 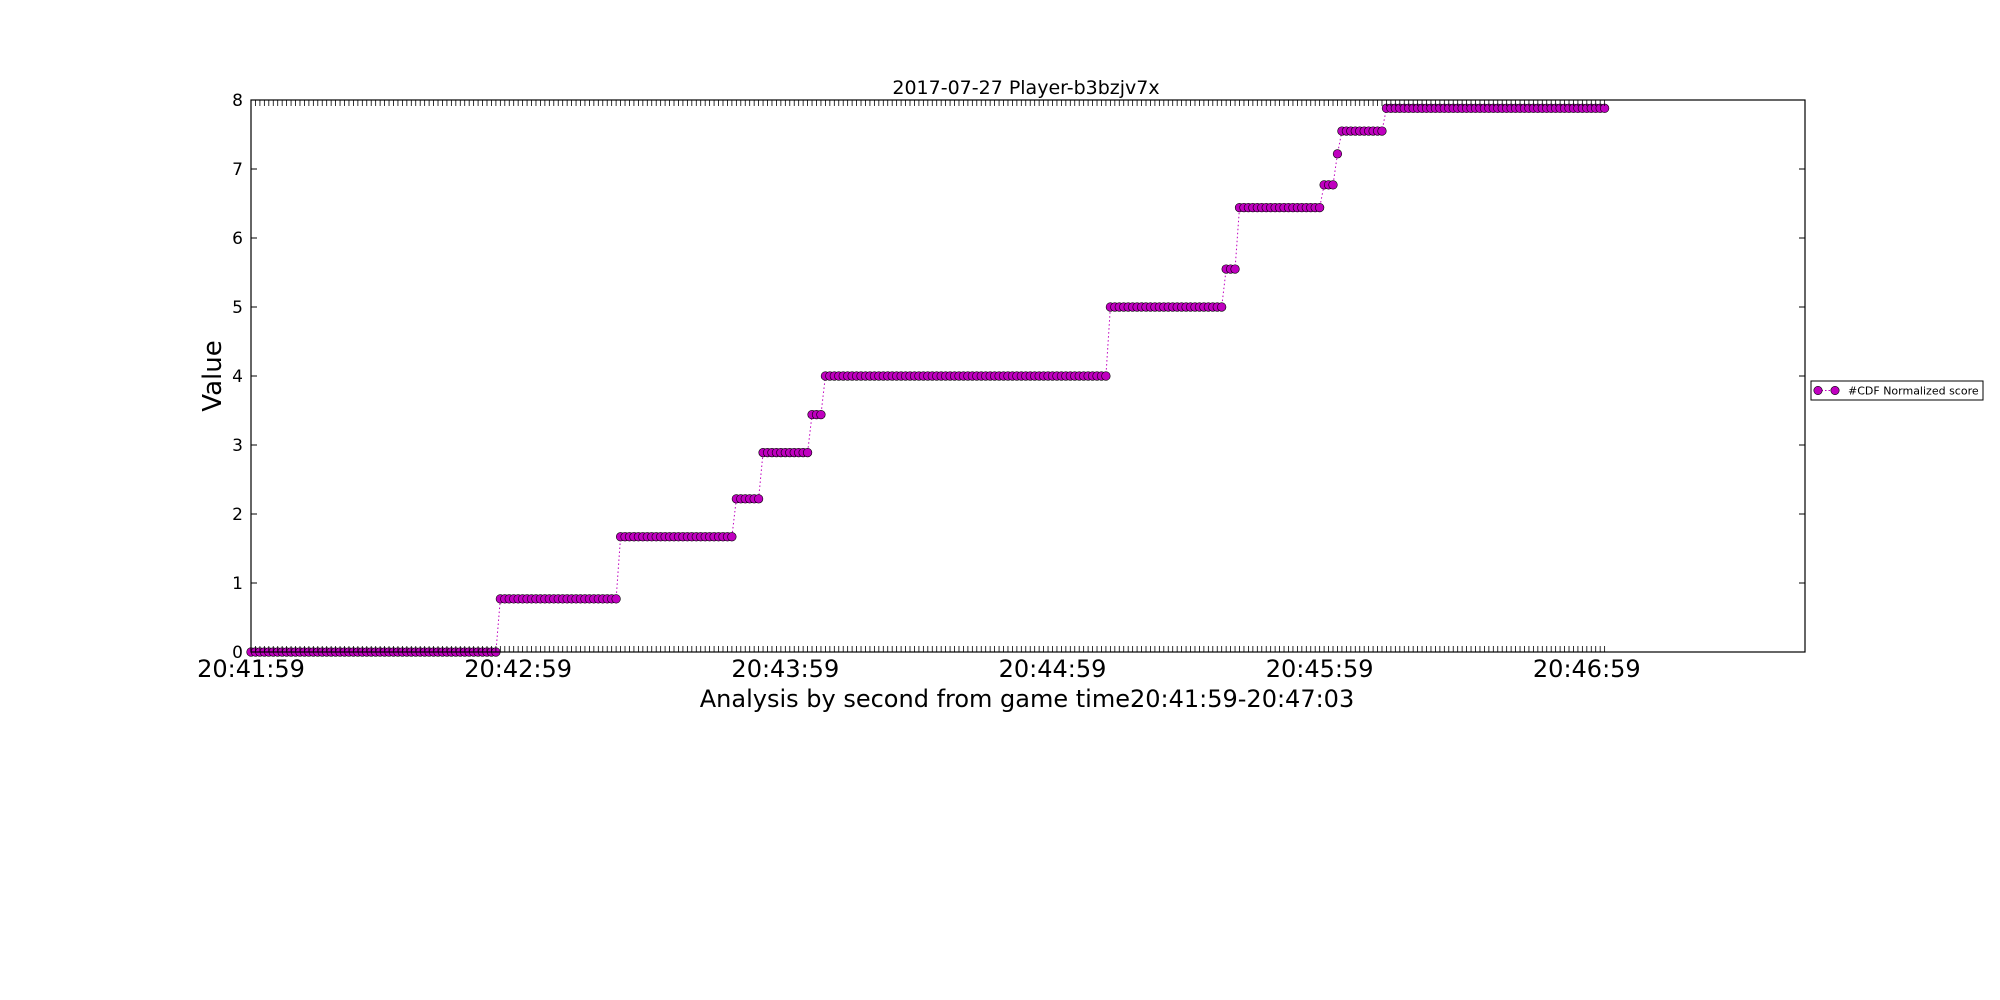 I want to click on y-tick-label: 1, so click(x=237, y=584).